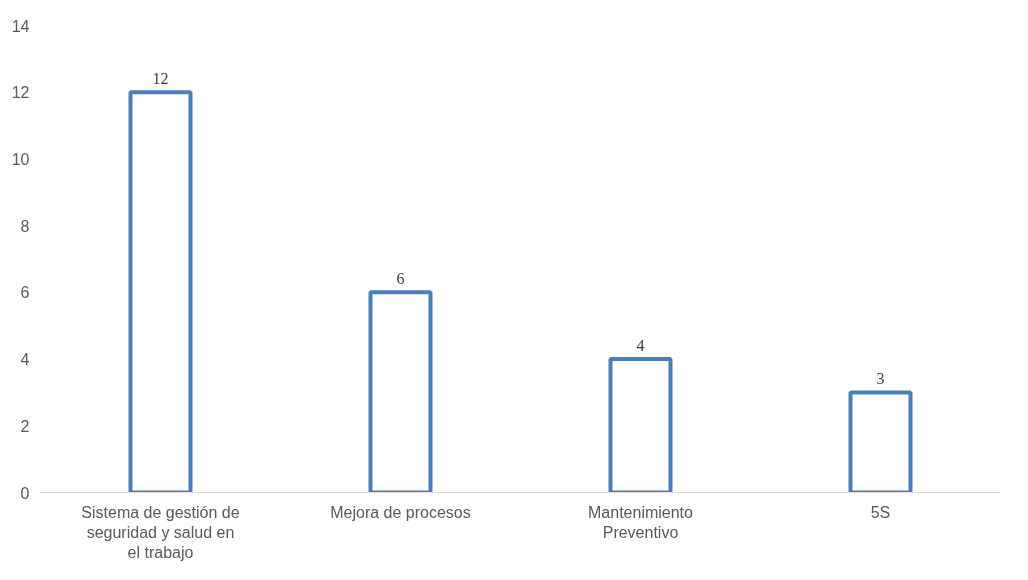 The image size is (1028, 580). What do you see at coordinates (641, 522) in the screenshot?
I see `x-tick-label: Mantenimiento Preventivo` at bounding box center [641, 522].